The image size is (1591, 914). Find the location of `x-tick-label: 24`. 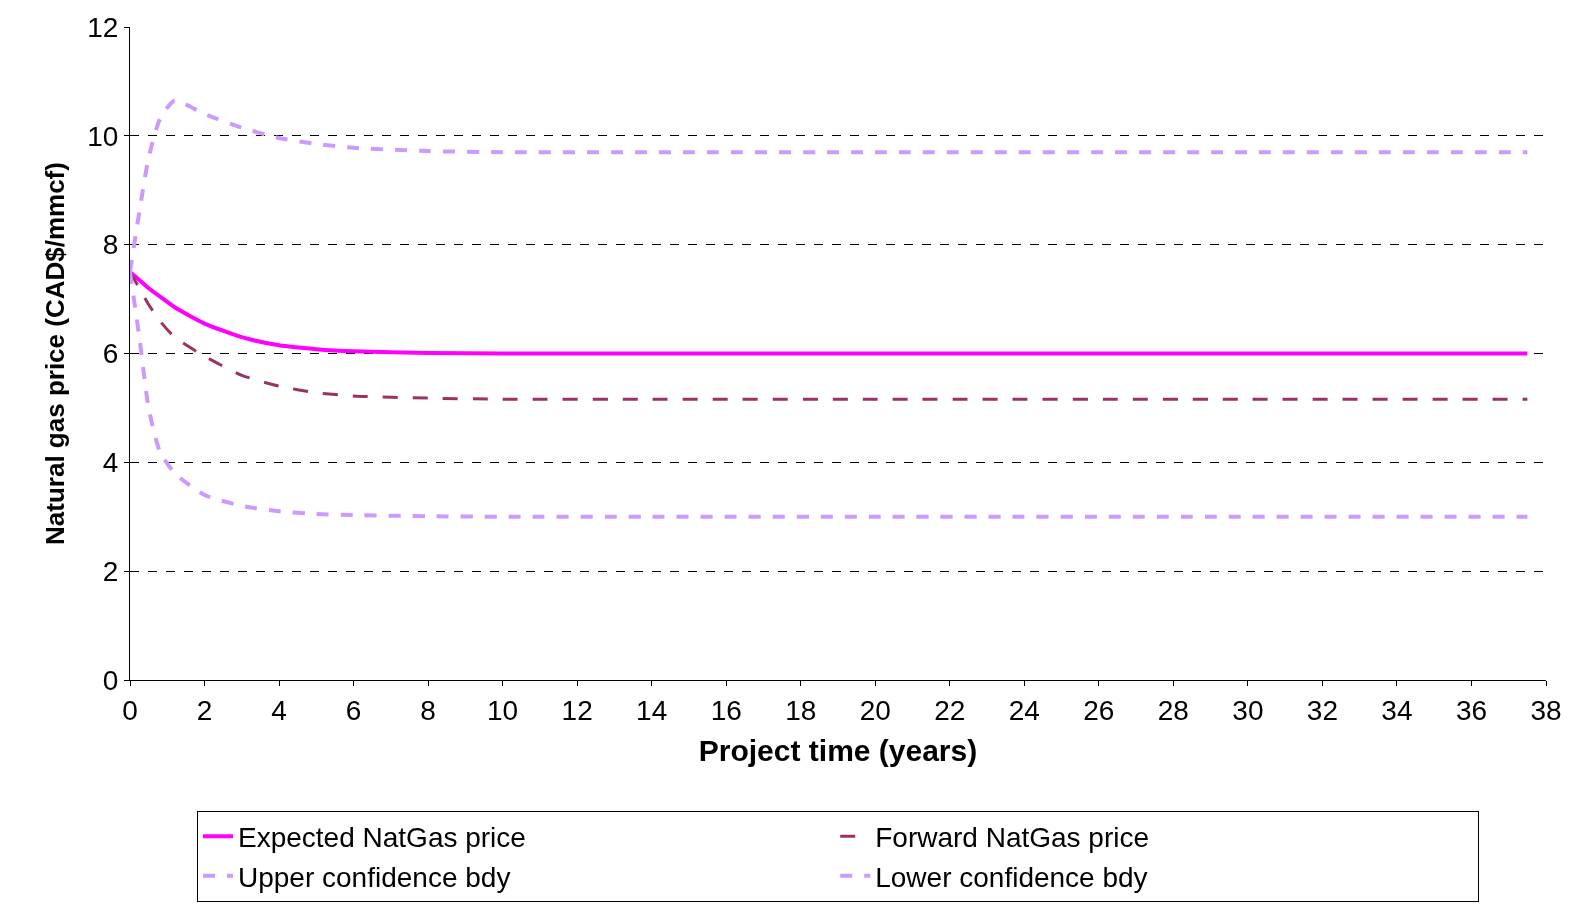

x-tick-label: 24 is located at coordinates (1024, 710).